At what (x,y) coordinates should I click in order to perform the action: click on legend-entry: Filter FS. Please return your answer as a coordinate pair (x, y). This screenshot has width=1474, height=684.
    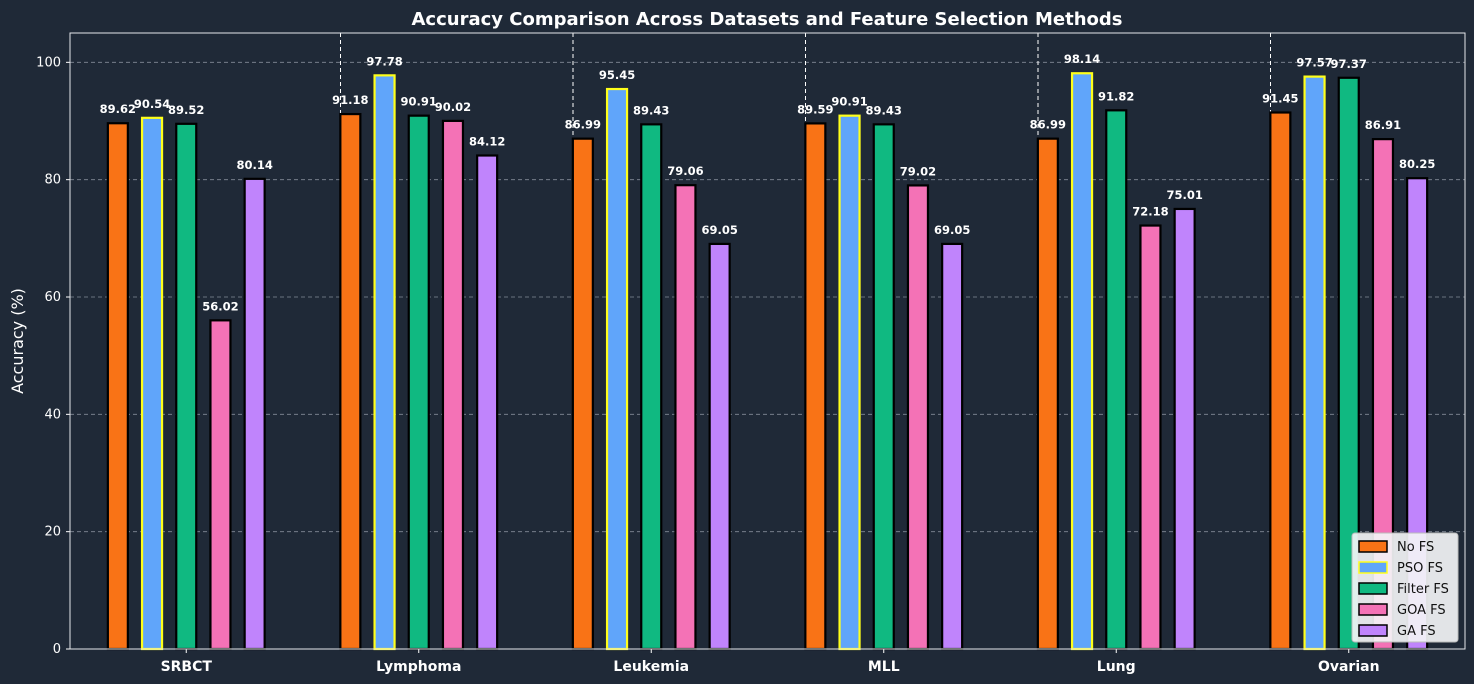
    Looking at the image, I should click on (1423, 589).